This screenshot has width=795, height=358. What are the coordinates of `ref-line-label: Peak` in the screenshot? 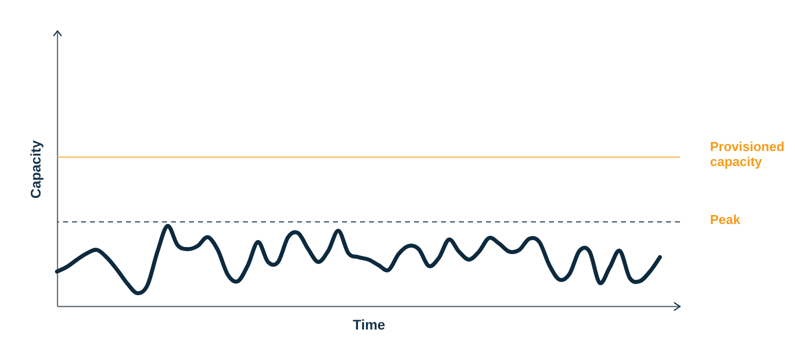 It's located at (726, 219).